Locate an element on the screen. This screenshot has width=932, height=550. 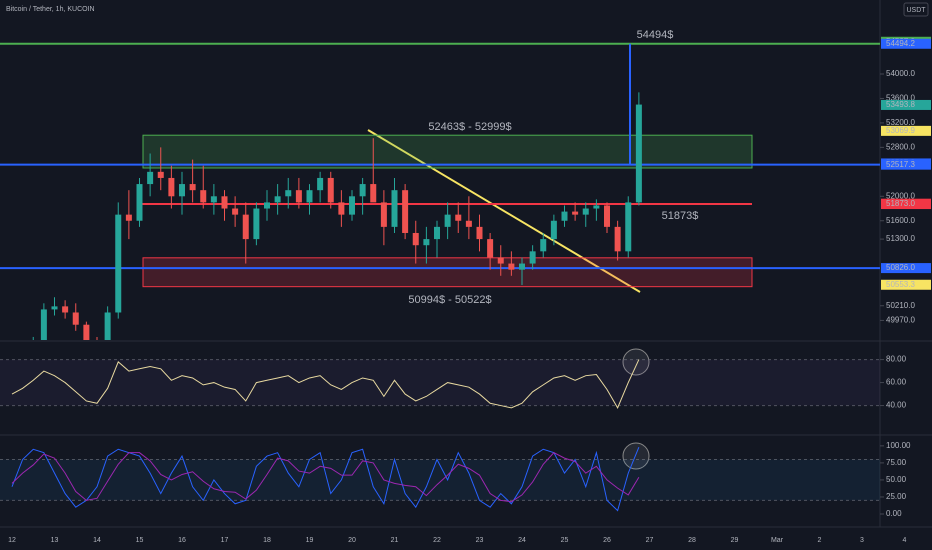
x-tick-label: 14 is located at coordinates (97, 540).